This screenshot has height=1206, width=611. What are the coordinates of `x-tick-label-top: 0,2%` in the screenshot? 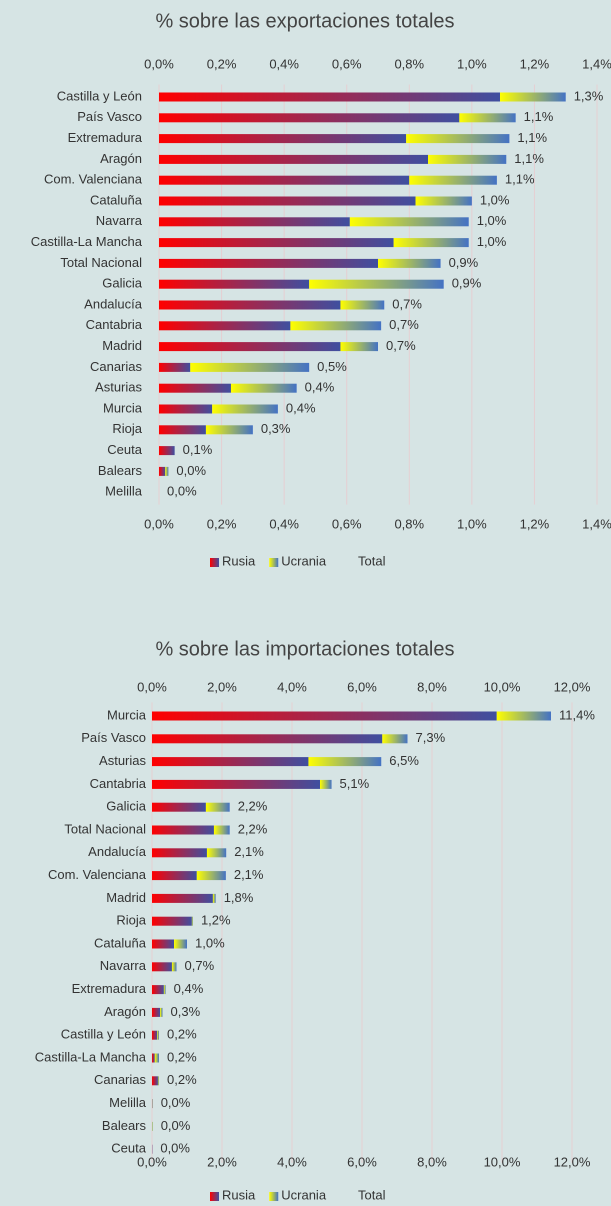 It's located at (222, 63).